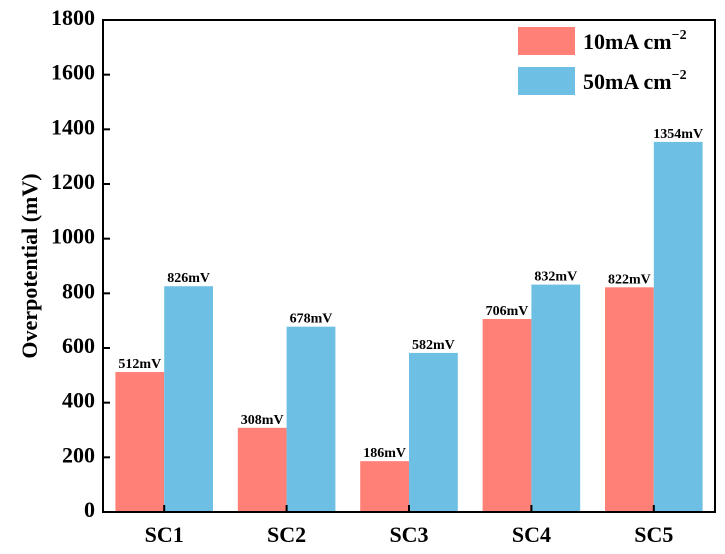  Describe the element at coordinates (139, 364) in the screenshot. I see `data-label-sc1-series-1: 512mV` at that location.